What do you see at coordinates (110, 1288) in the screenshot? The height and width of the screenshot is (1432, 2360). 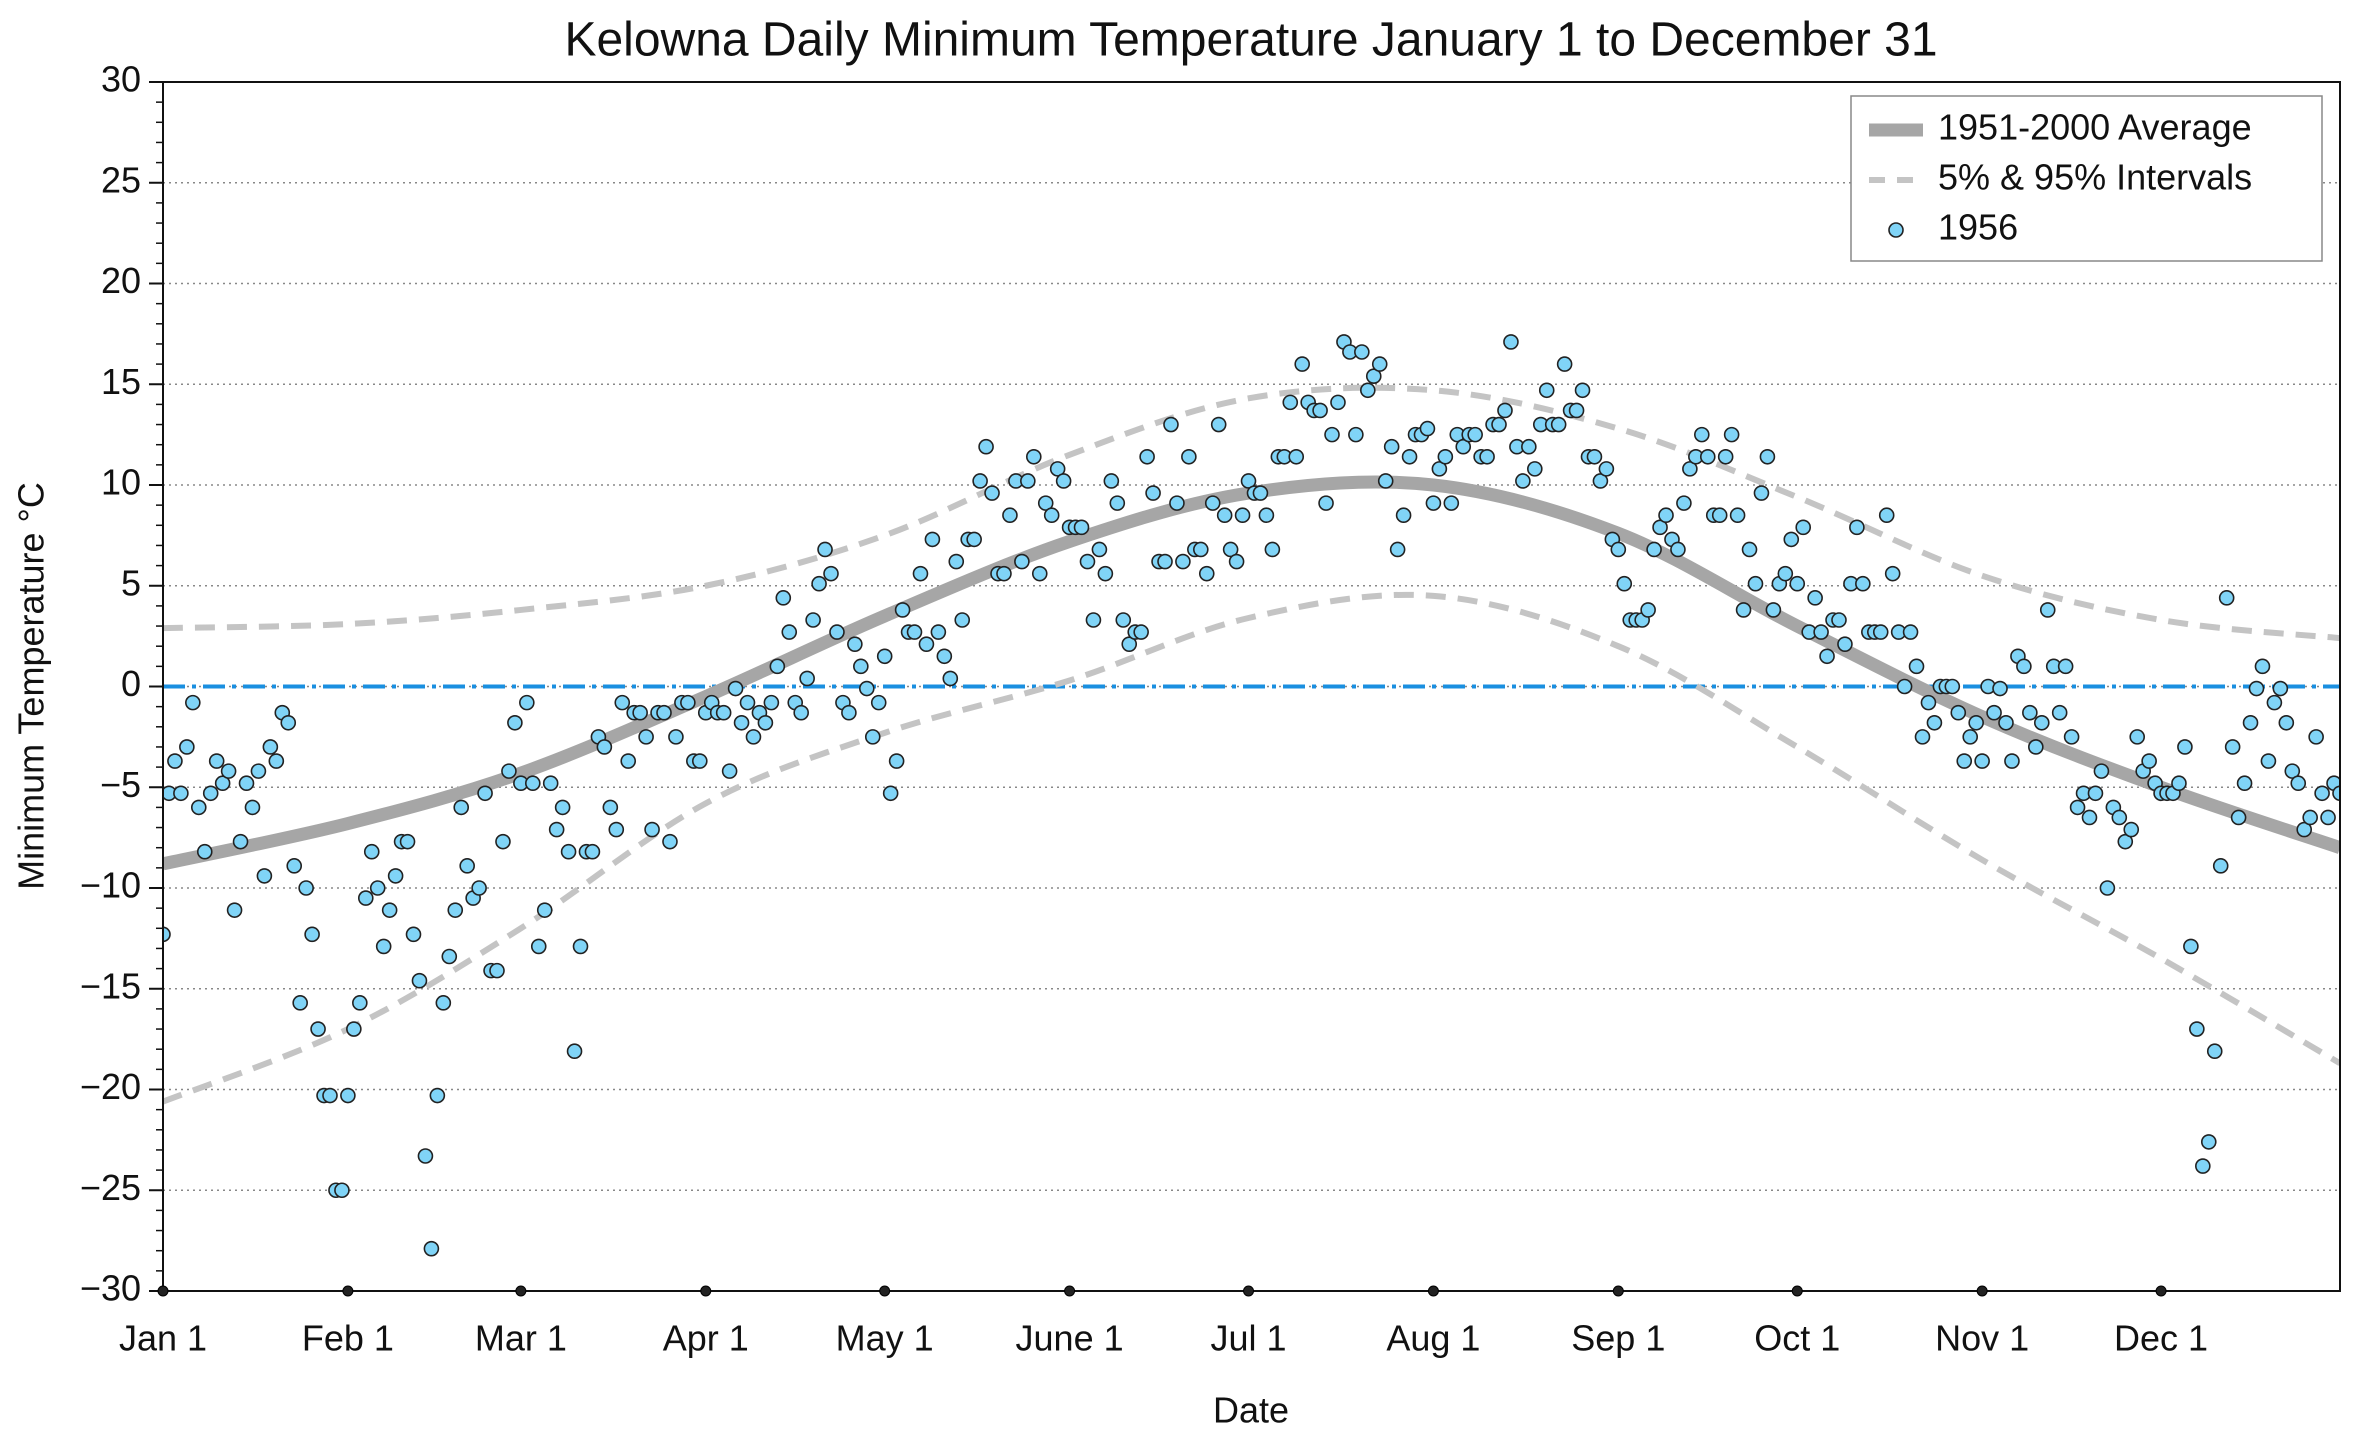 I see `y-tick-label: −30` at bounding box center [110, 1288].